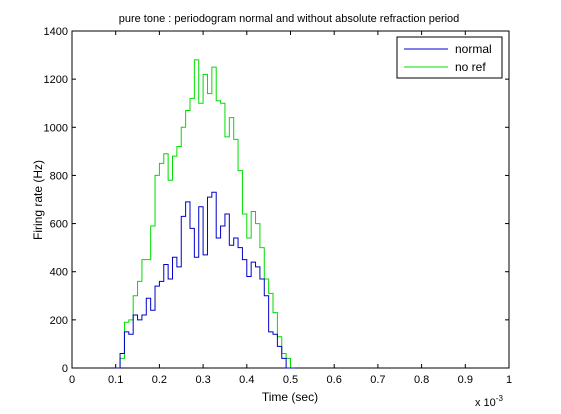 The height and width of the screenshot is (414, 561). What do you see at coordinates (59, 176) in the screenshot?
I see `y-tick-label: 800` at bounding box center [59, 176].